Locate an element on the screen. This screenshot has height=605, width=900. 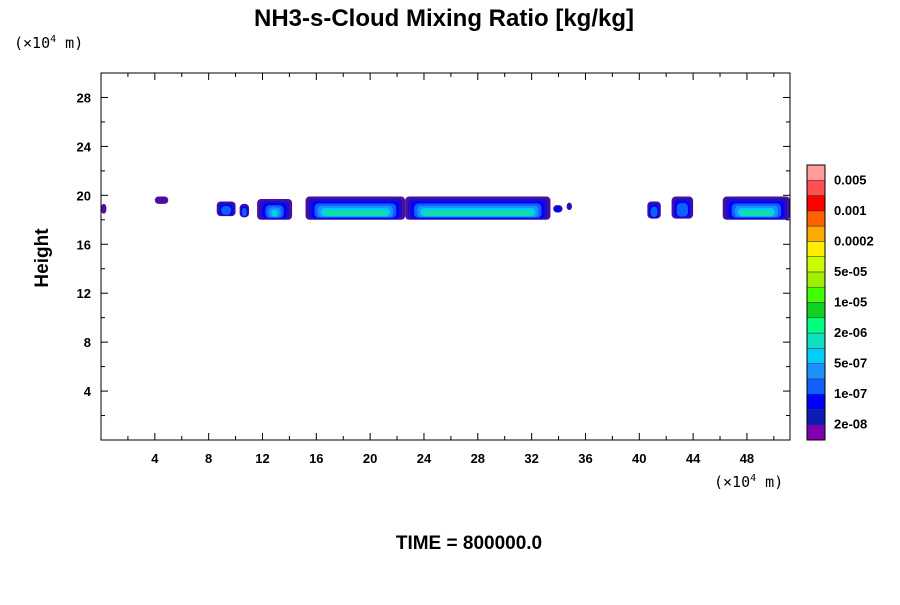
x-tick-label: 20 is located at coordinates (370, 458).